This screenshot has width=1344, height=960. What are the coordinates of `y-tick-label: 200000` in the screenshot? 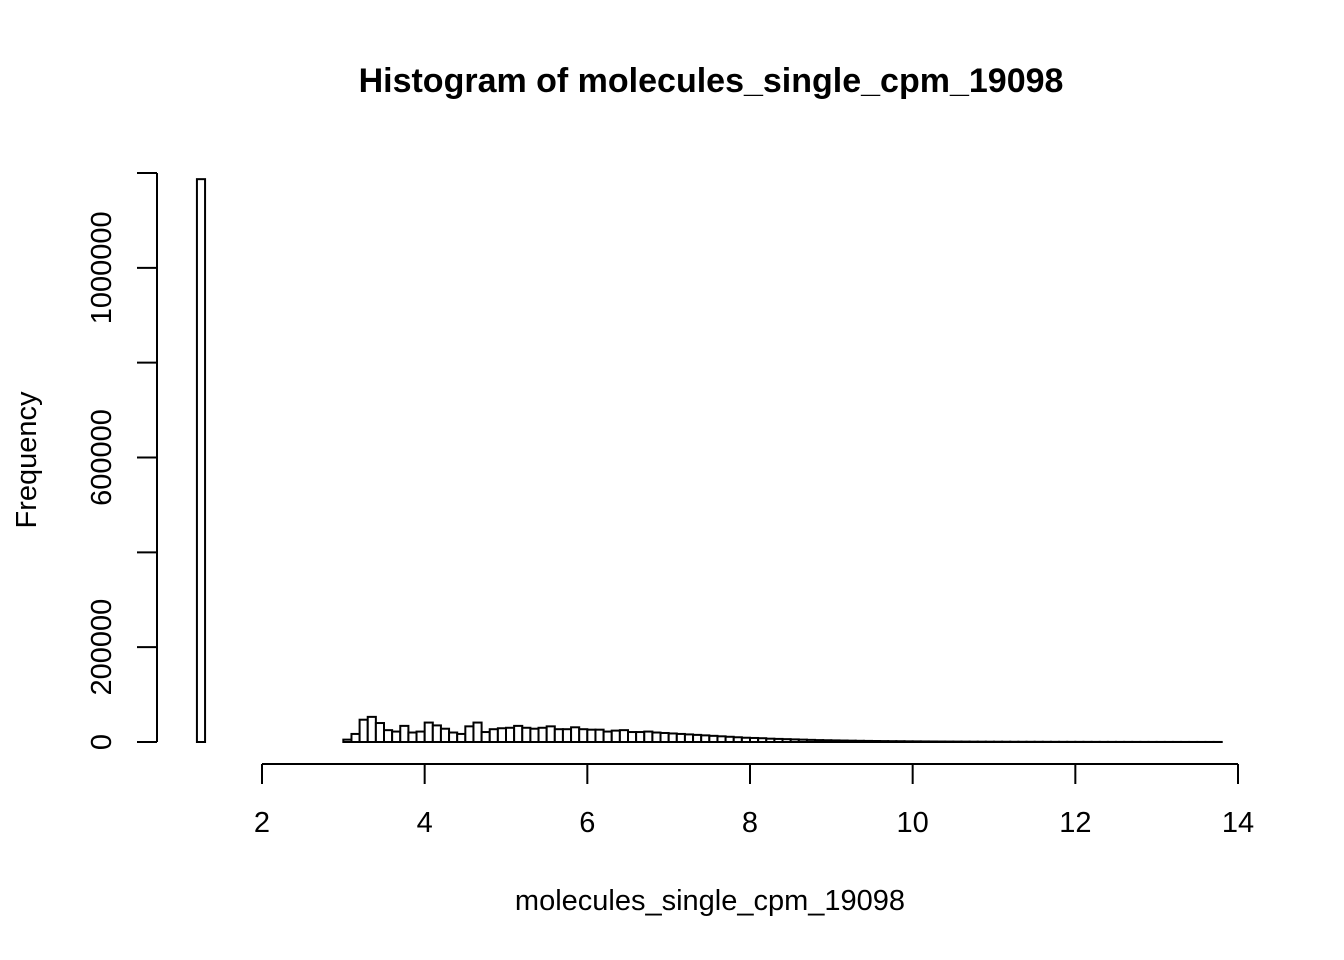 It's located at (102, 647).